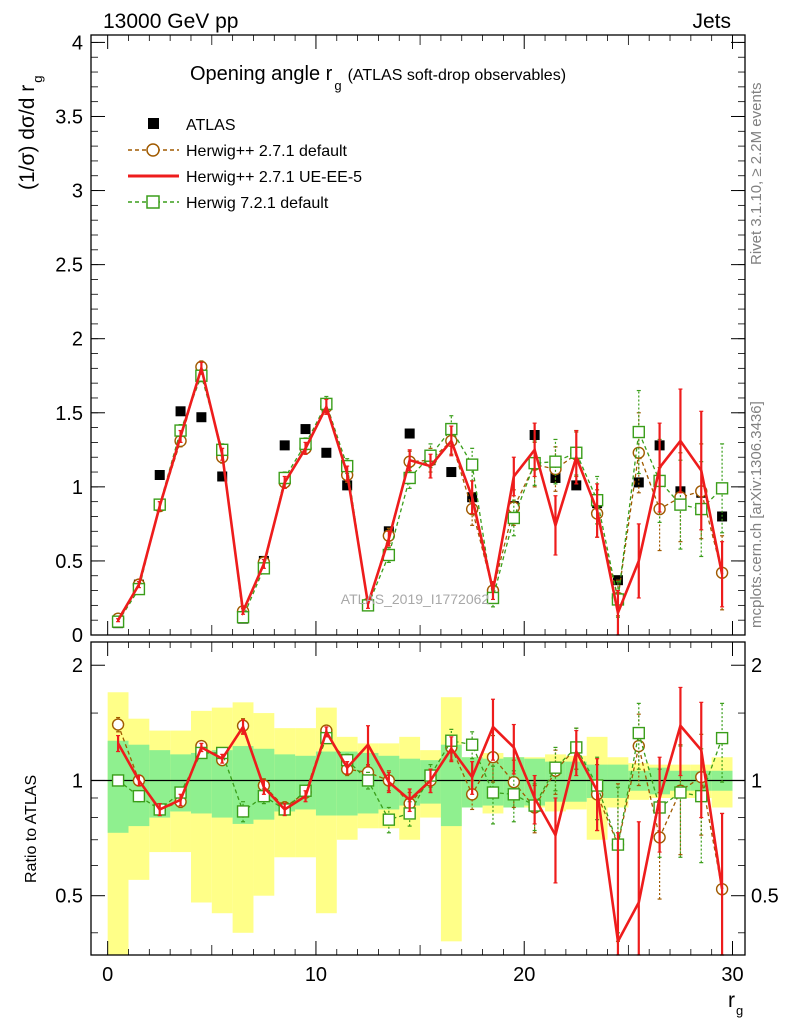 The width and height of the screenshot is (786, 1024). Describe the element at coordinates (170, 21) in the screenshot. I see `header-left: 13000 GeV pp` at that location.